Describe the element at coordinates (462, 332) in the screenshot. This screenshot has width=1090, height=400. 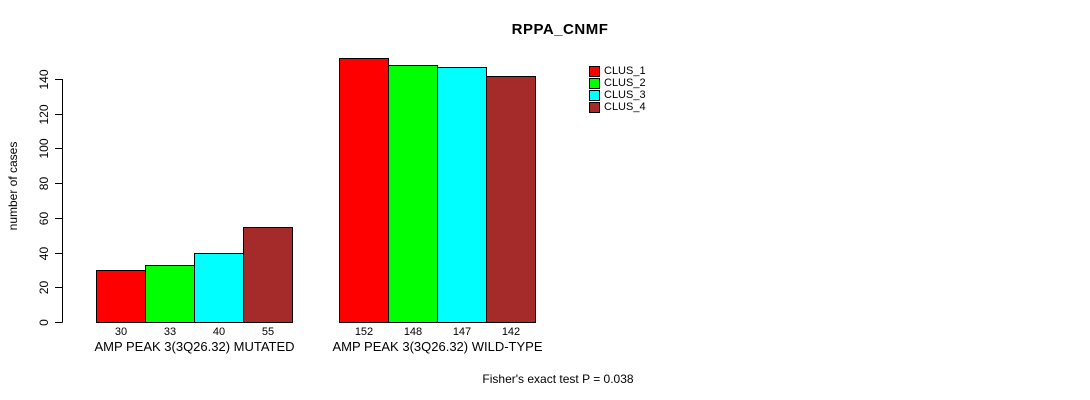
I see `bar-value-label: 147` at that location.